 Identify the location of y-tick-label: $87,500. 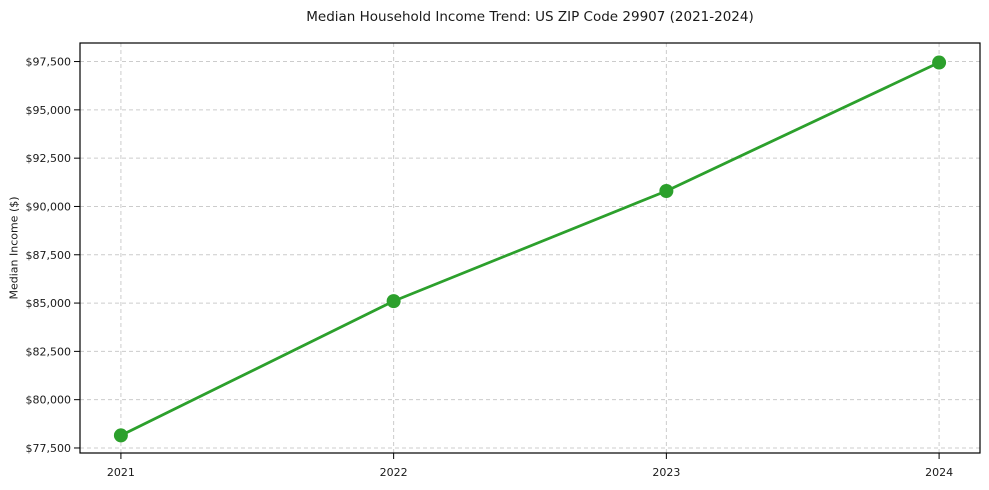
(49, 255).